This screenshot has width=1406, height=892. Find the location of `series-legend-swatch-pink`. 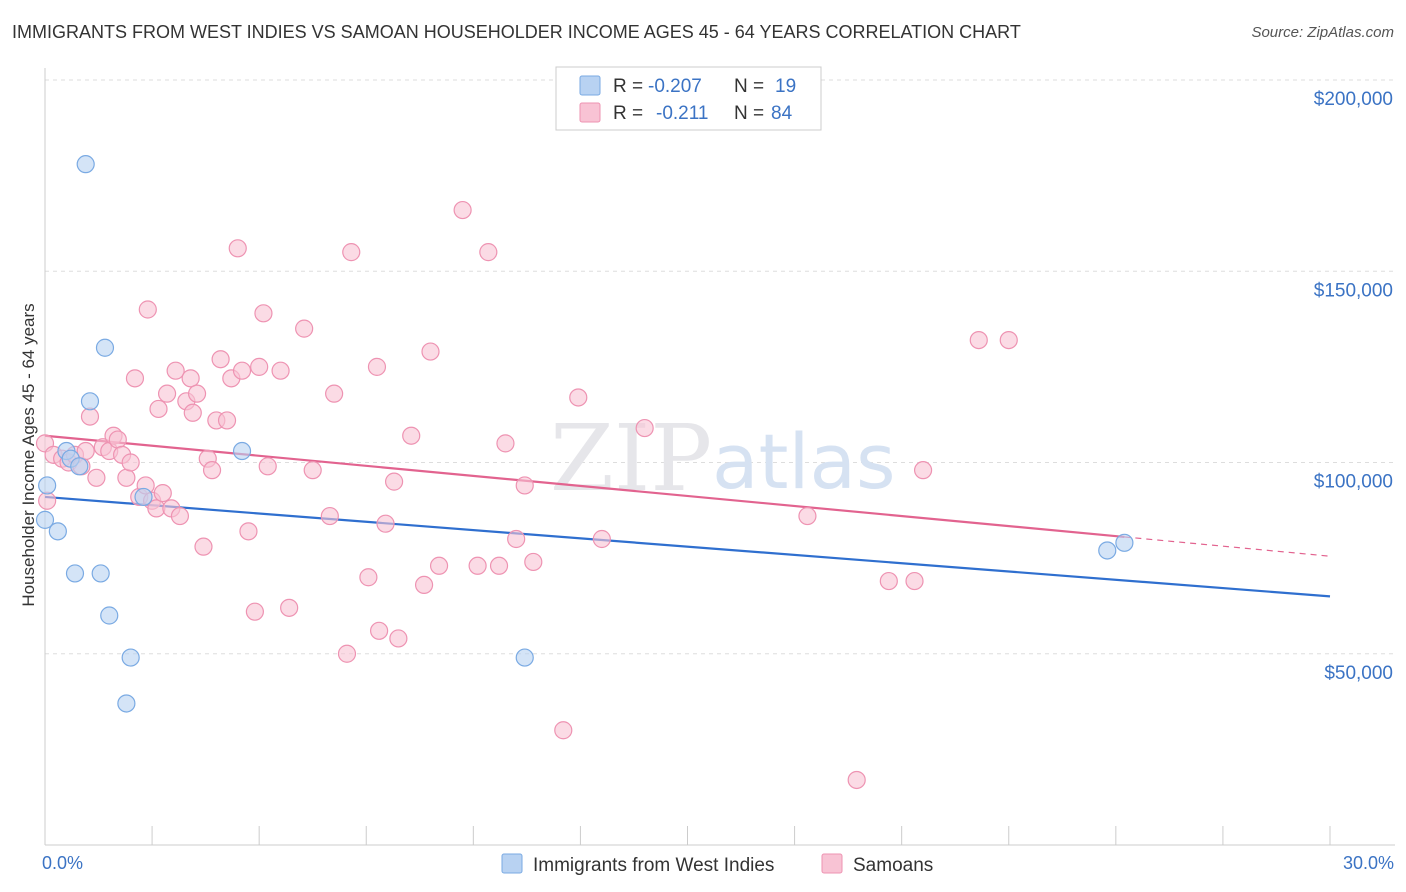

series-legend-swatch-pink is located at coordinates (832, 863).